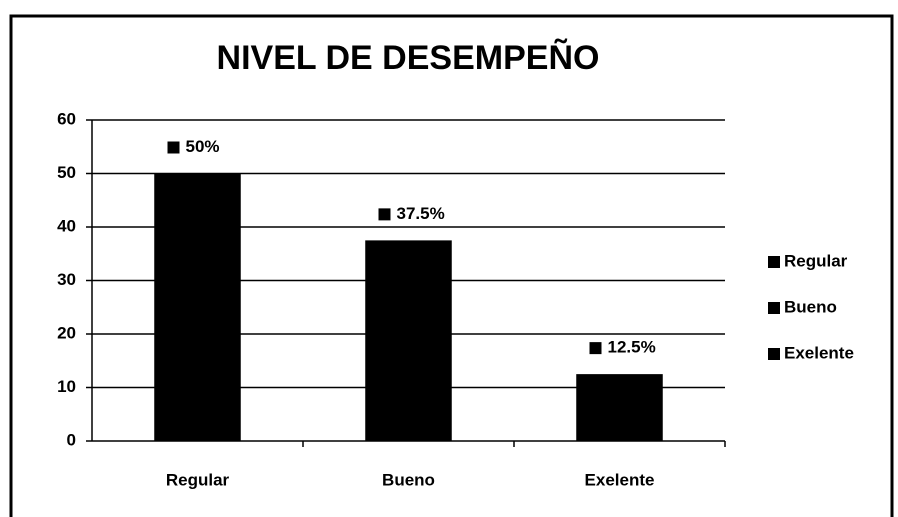 This screenshot has height=517, width=898. What do you see at coordinates (66, 279) in the screenshot?
I see `y-tick-label: 30` at bounding box center [66, 279].